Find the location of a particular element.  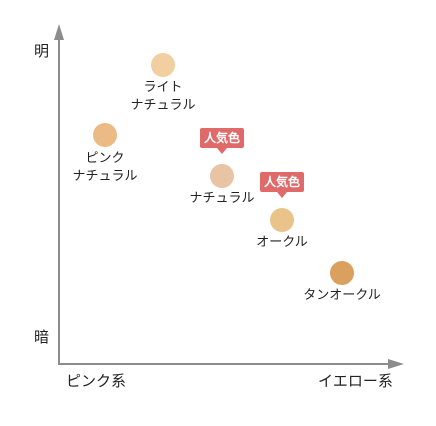

shade-dot-tan-ochre is located at coordinates (342, 273).